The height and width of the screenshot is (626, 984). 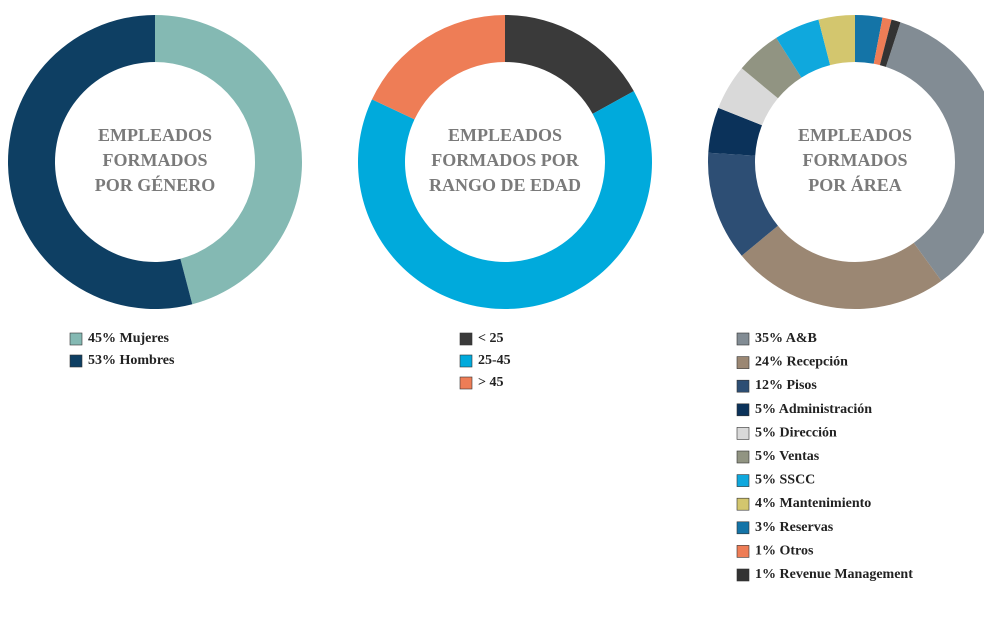 What do you see at coordinates (799, 456) in the screenshot?
I see `legend-name: Ventas` at bounding box center [799, 456].